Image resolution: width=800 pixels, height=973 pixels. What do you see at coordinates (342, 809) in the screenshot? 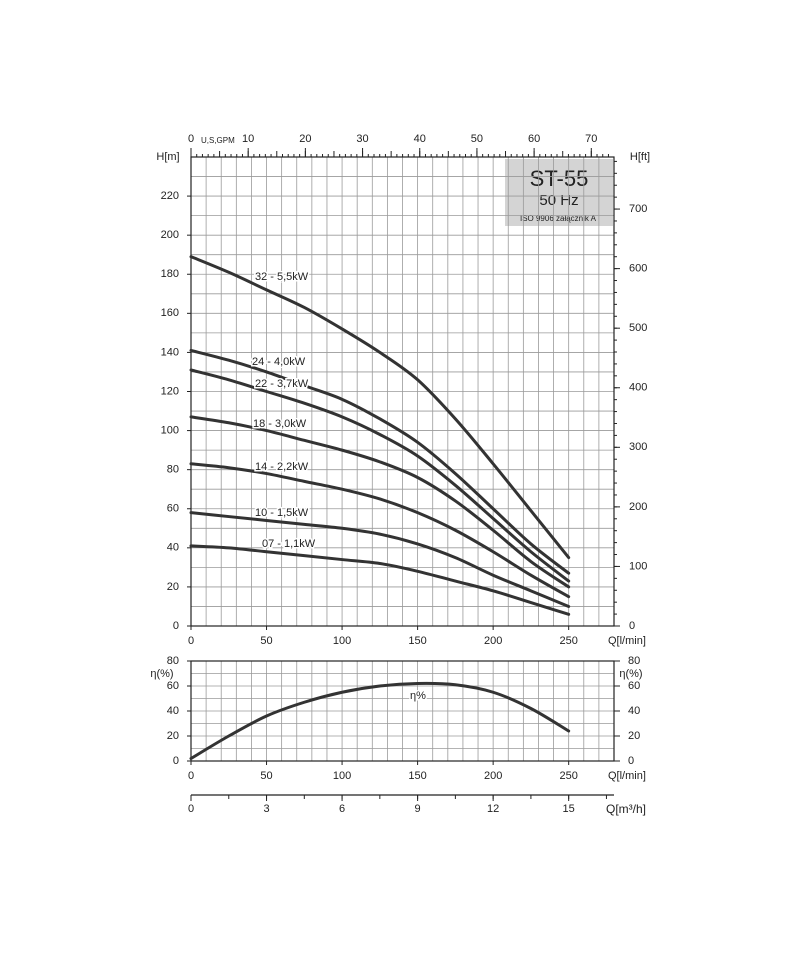
I see `x2-tick-label: 6` at bounding box center [342, 809].